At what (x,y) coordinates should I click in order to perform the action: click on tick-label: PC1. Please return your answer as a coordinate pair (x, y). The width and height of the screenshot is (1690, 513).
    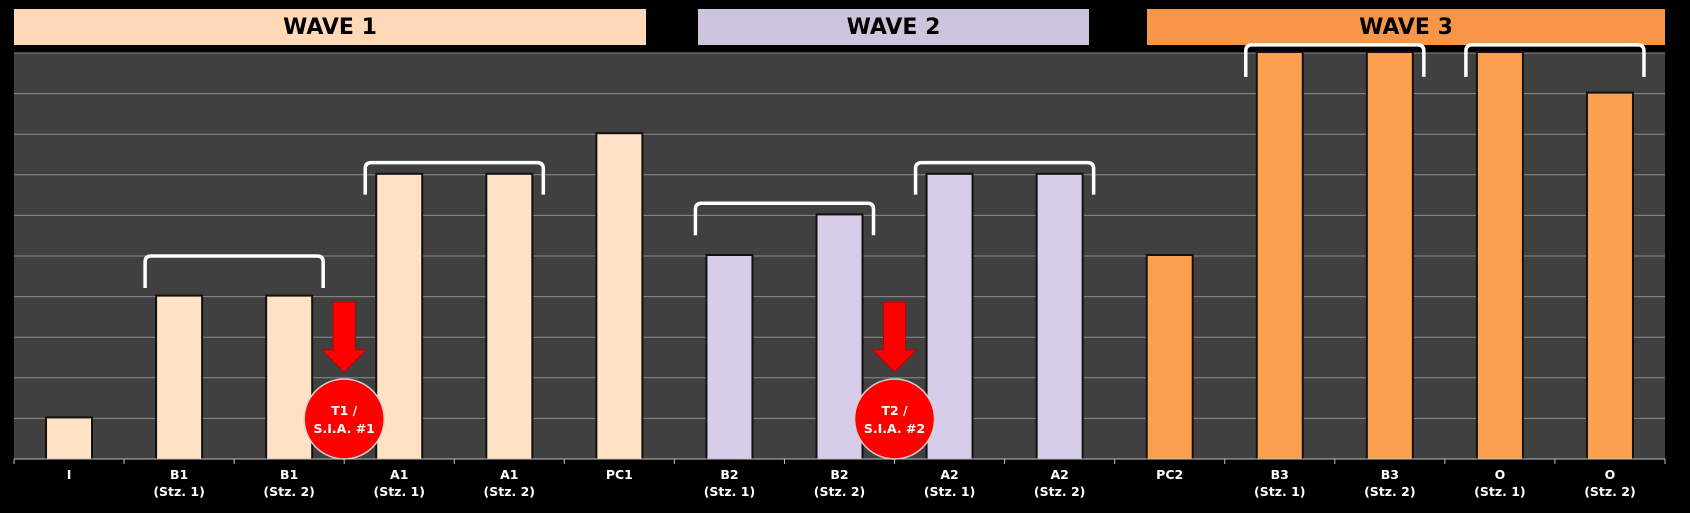
    Looking at the image, I should click on (619, 474).